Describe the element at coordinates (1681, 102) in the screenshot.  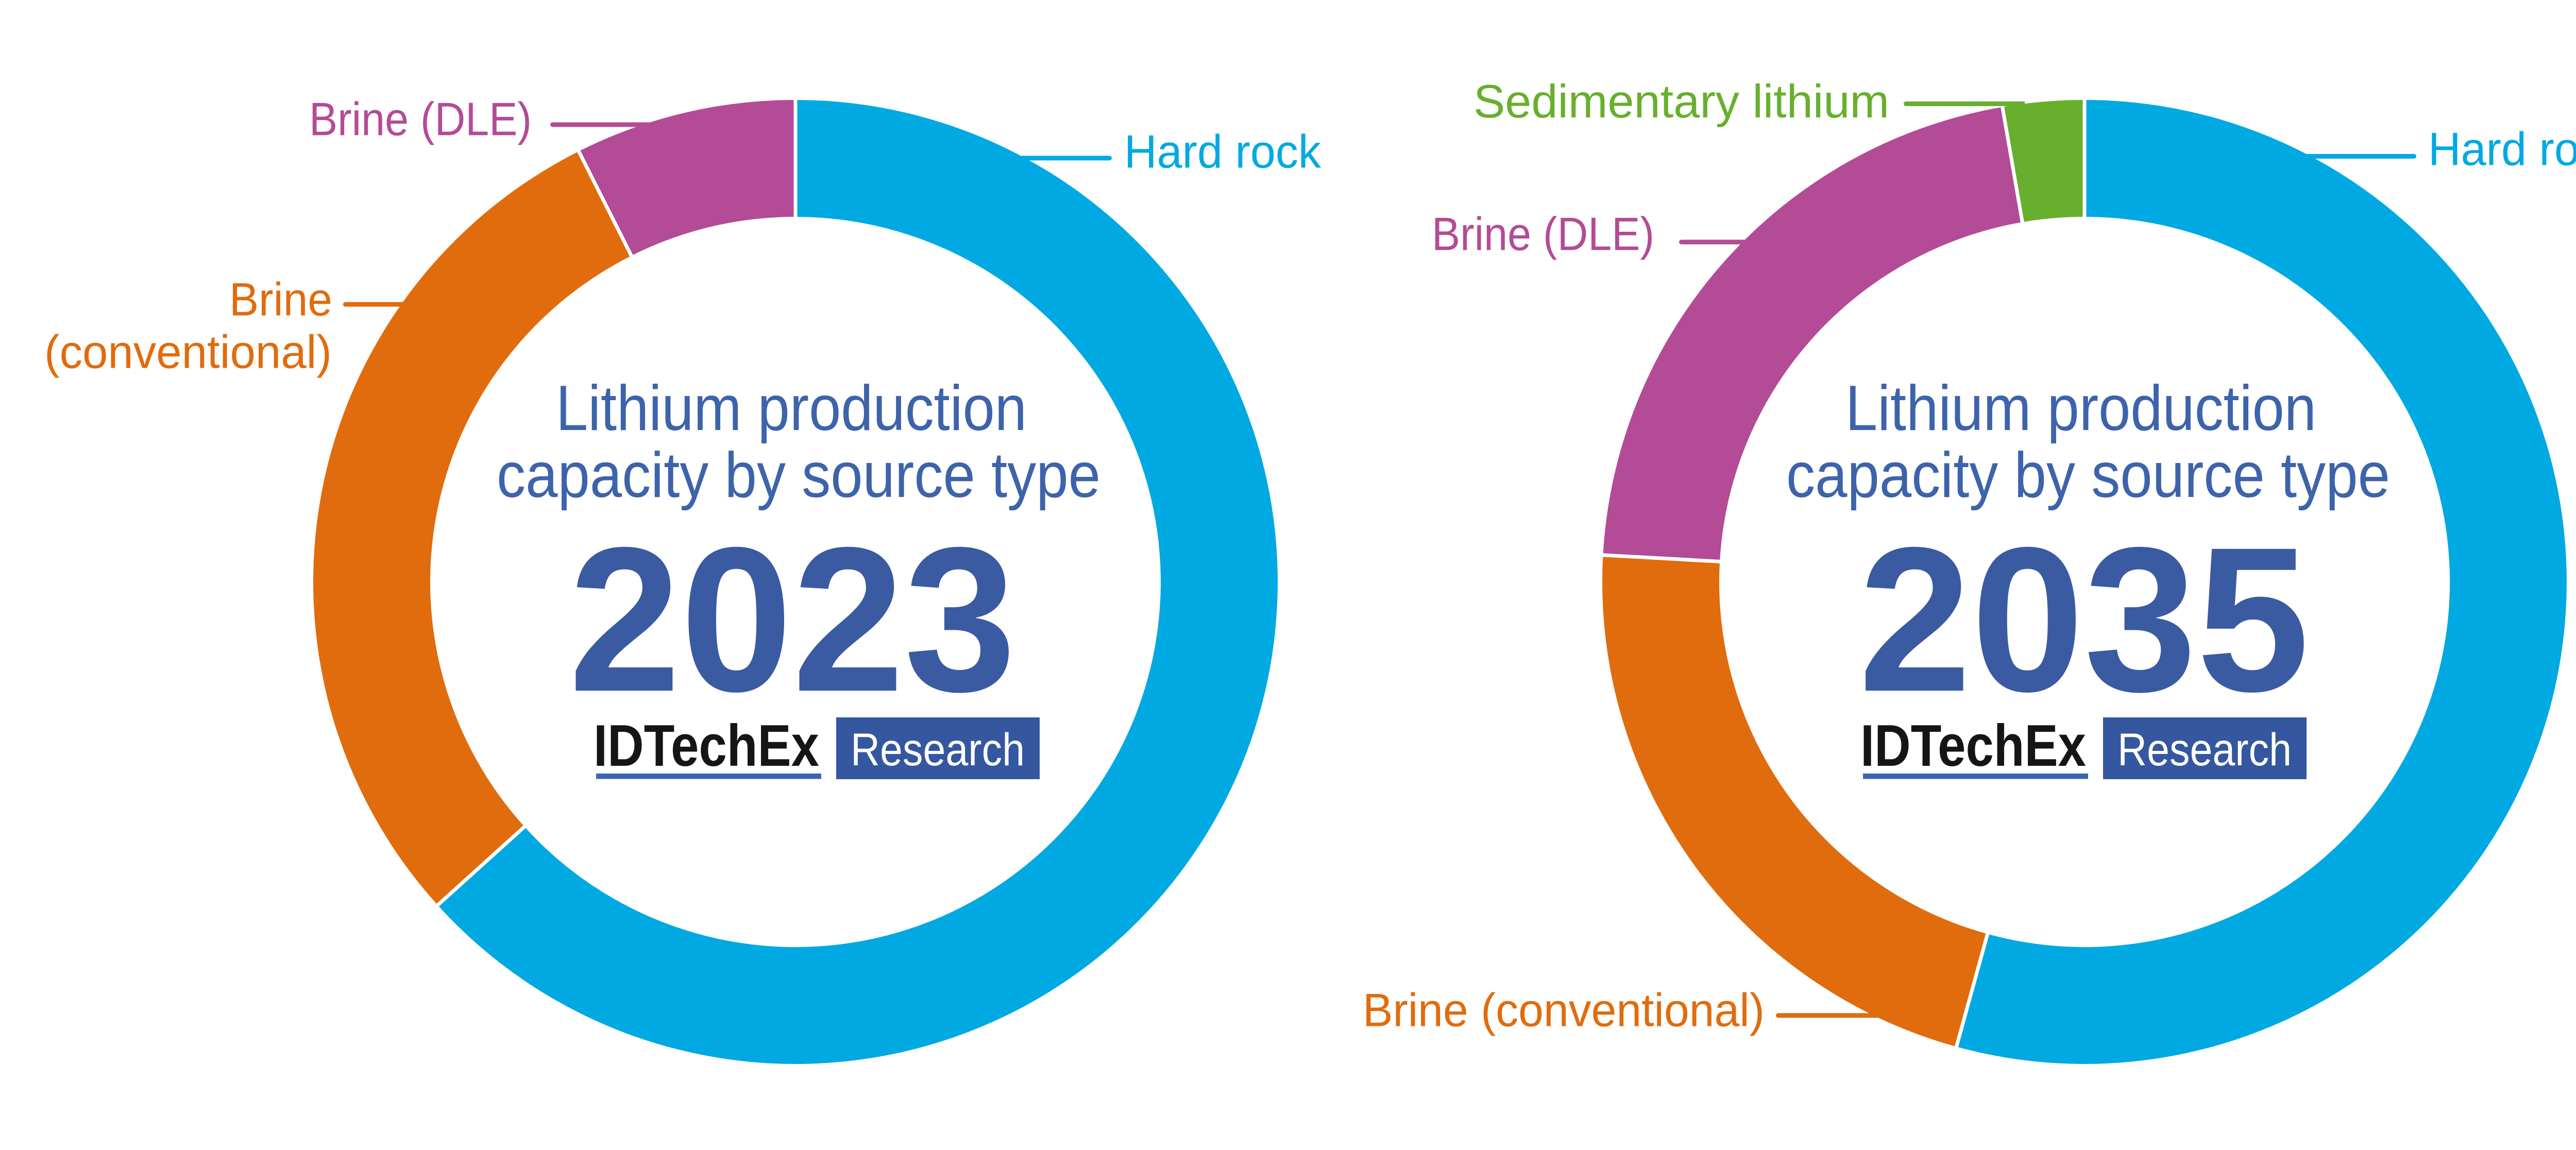
I see `svg-text: Sedimentary lithium` at that location.